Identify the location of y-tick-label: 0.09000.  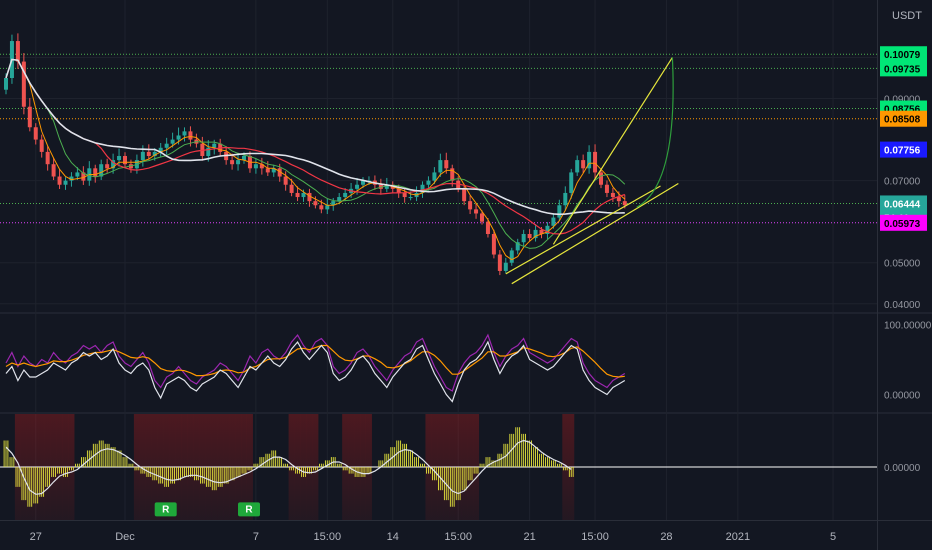
(902, 100).